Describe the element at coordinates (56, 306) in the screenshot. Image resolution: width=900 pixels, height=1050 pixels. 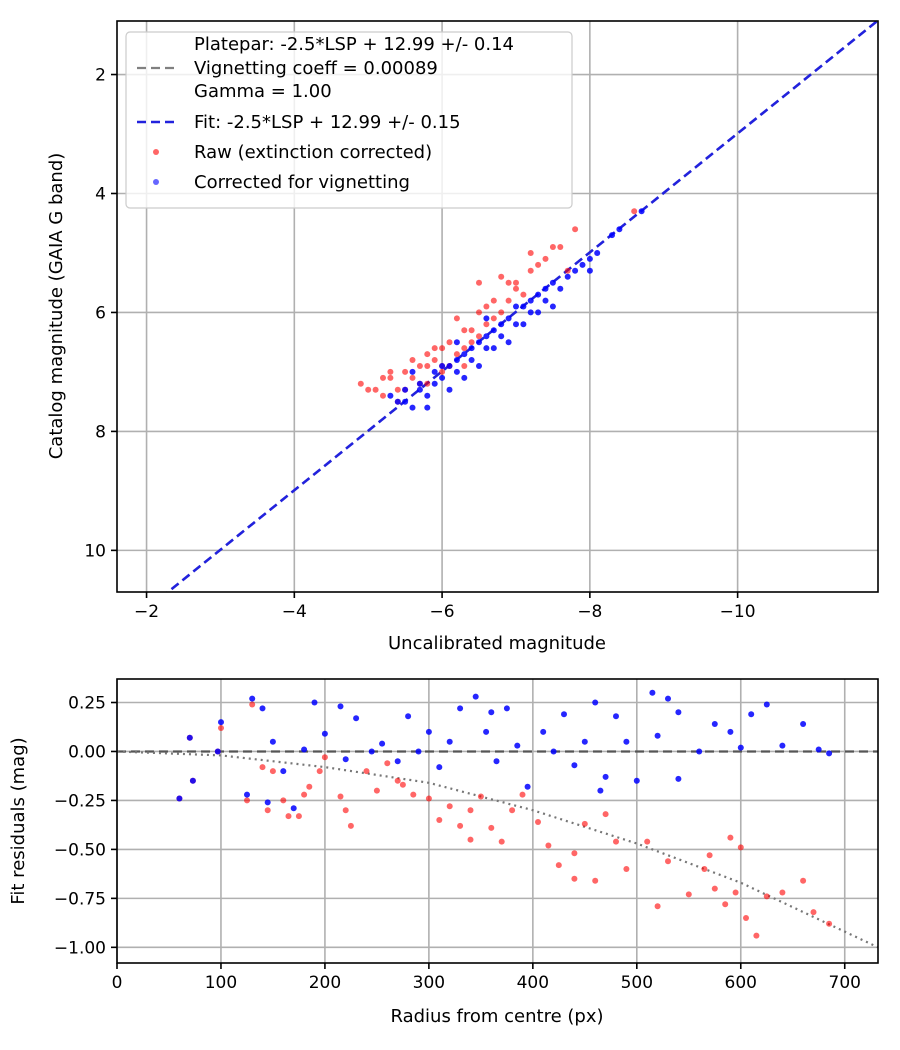
I see `y-axis-label: Catalog magnitude (GAIA G band)` at that location.